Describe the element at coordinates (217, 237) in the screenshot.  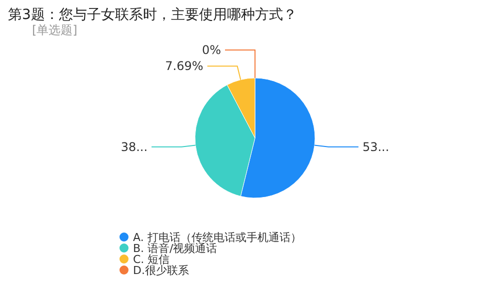
I see `legend-label: A. 打电话（传统电话或手机通话）` at that location.